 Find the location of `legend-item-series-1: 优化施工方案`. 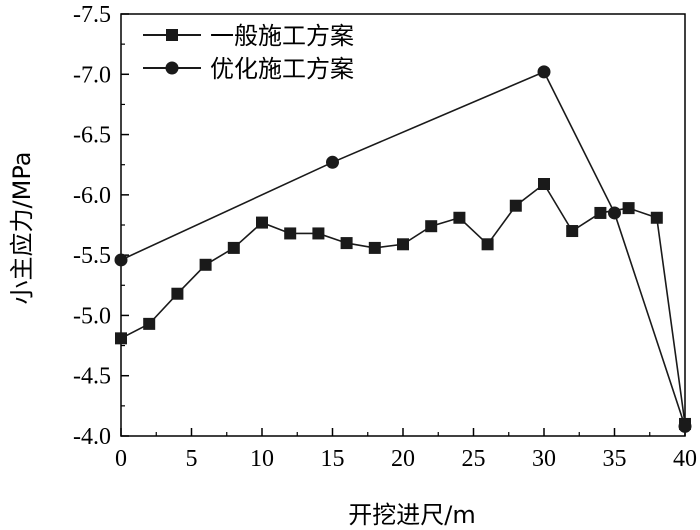

legend-item-series-1: 优化施工方案 is located at coordinates (248, 69).